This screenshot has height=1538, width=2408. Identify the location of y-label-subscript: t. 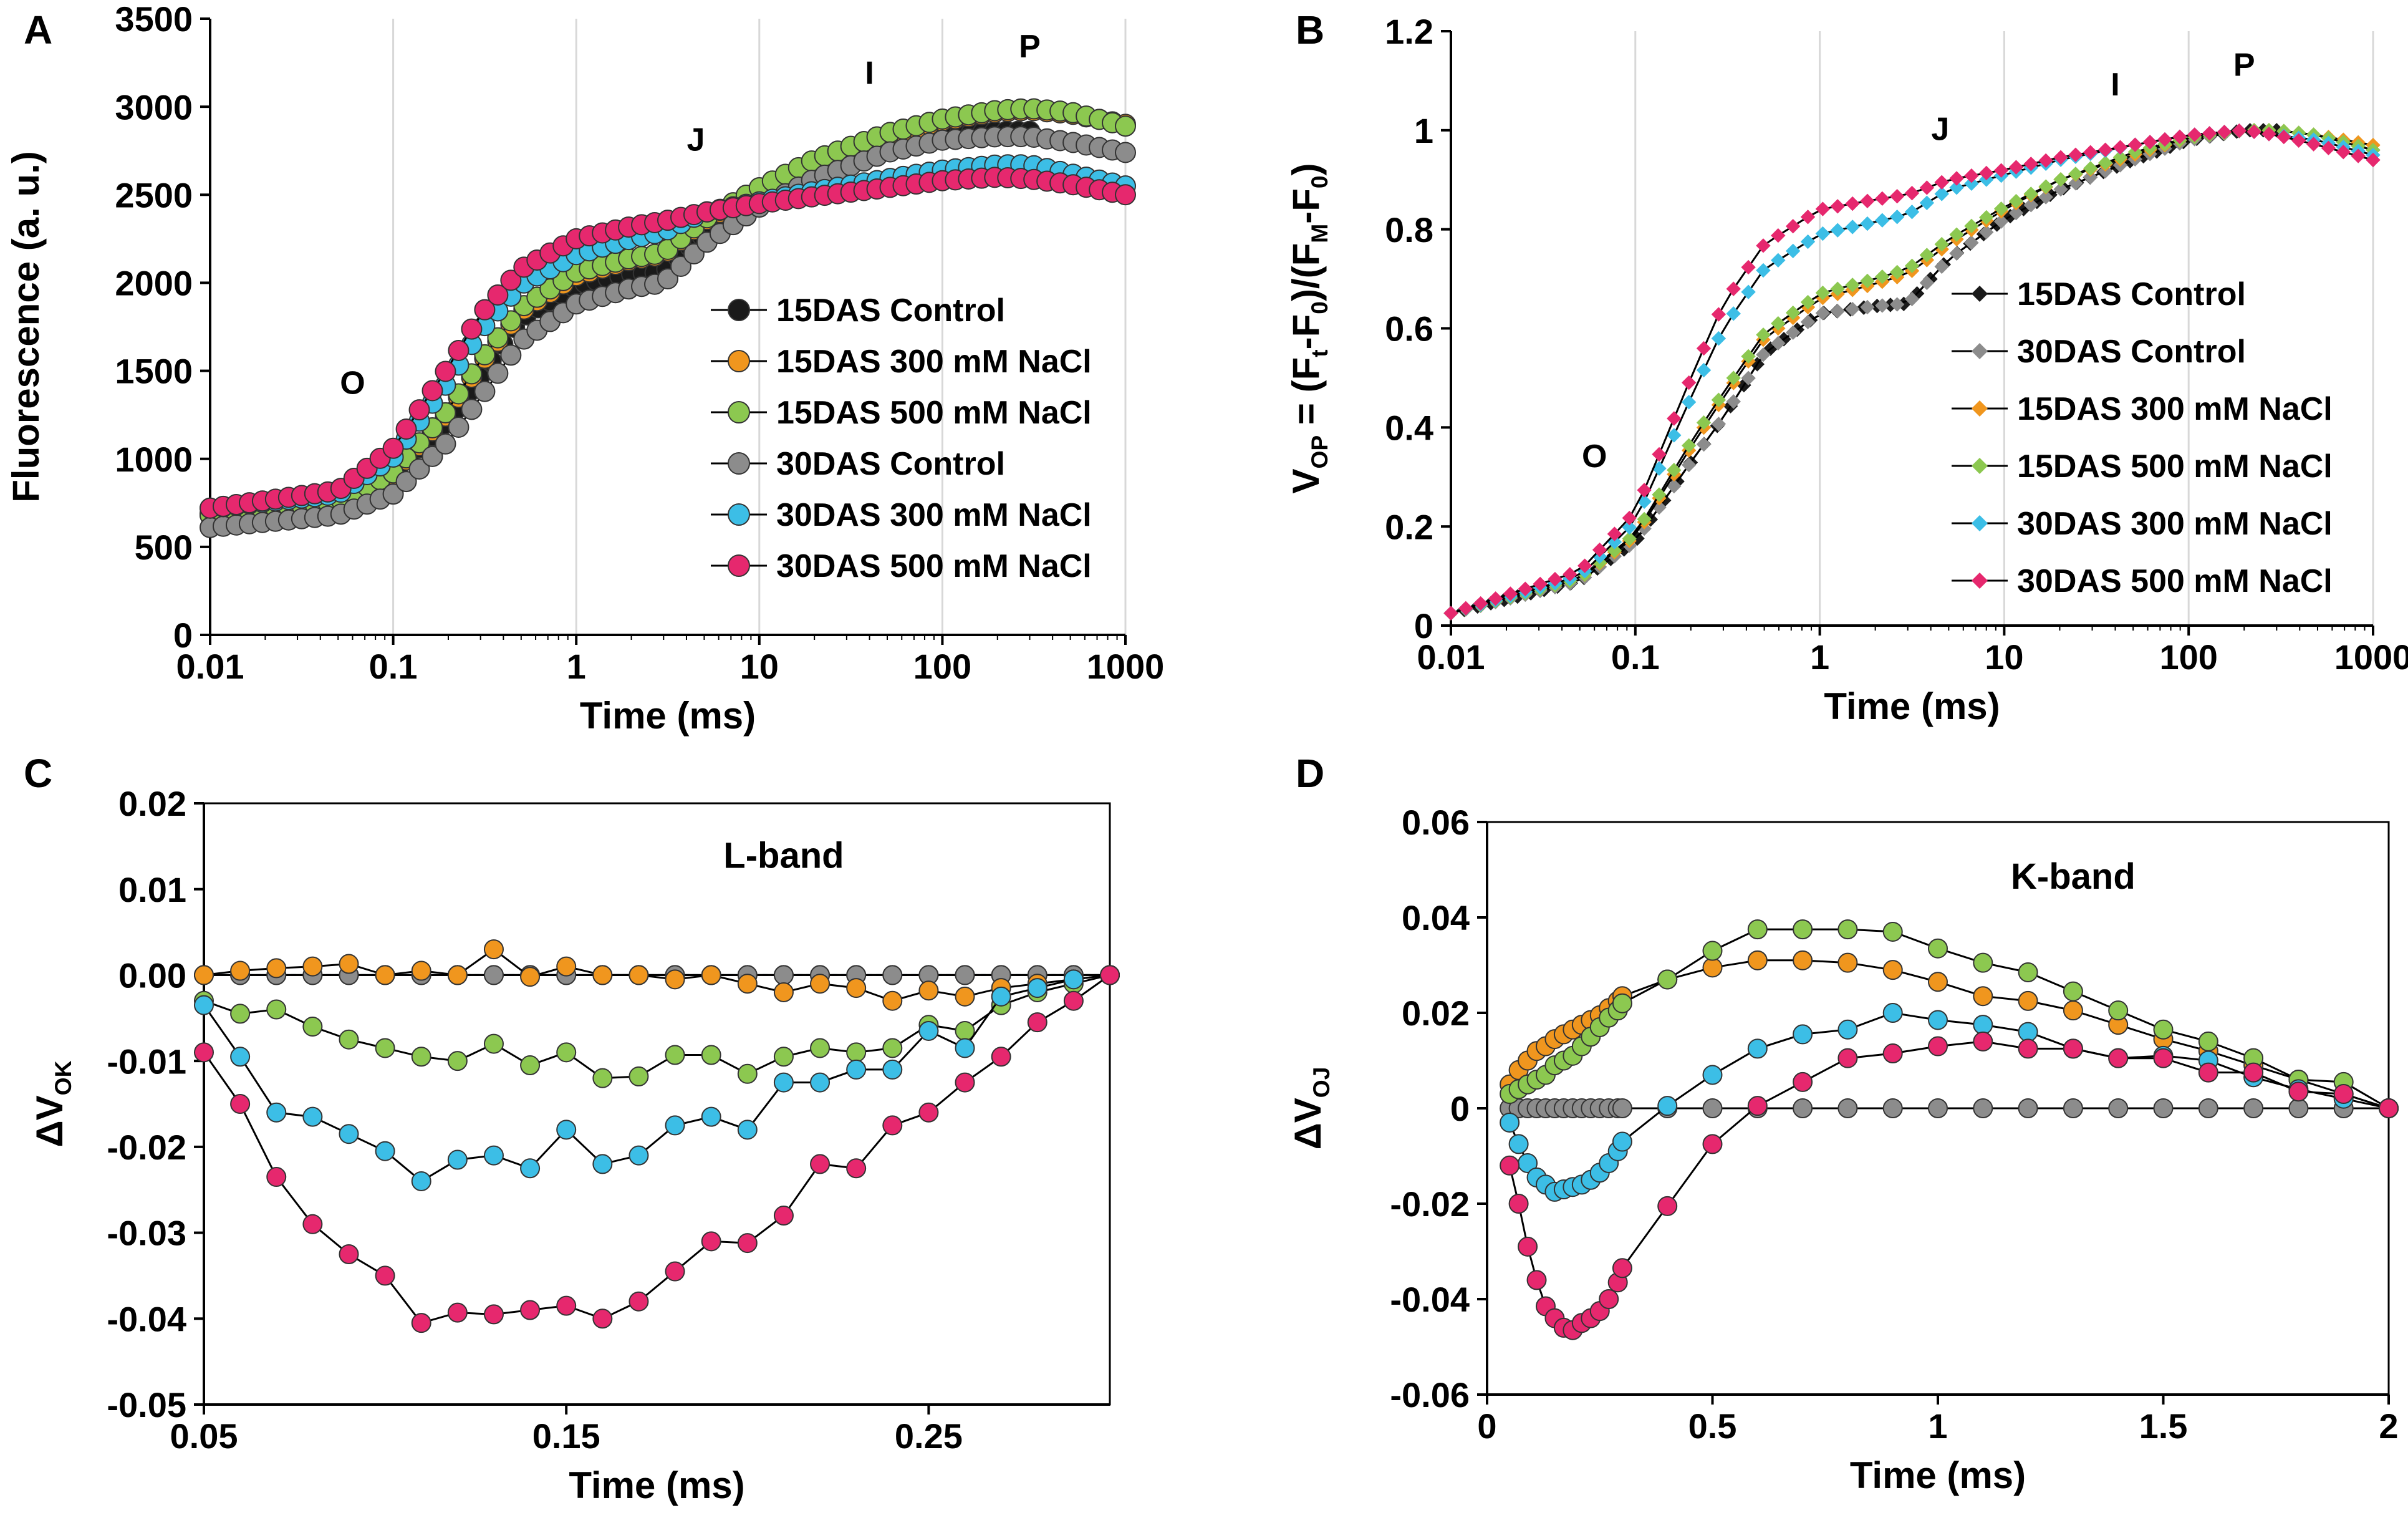
(1319, 353).